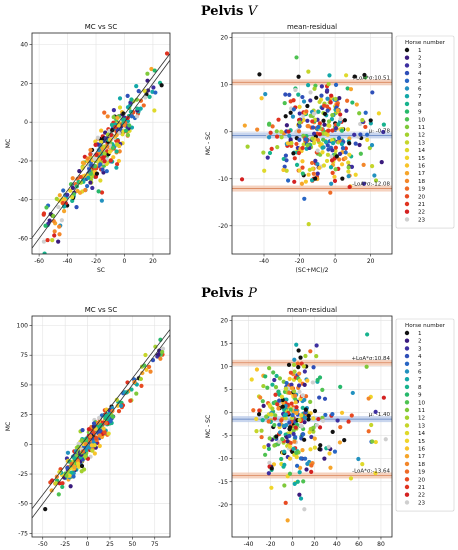 This screenshot has height=550, width=458. What do you see at coordinates (101, 419) in the screenshot?
I see `regression-line` at bounding box center [101, 419].